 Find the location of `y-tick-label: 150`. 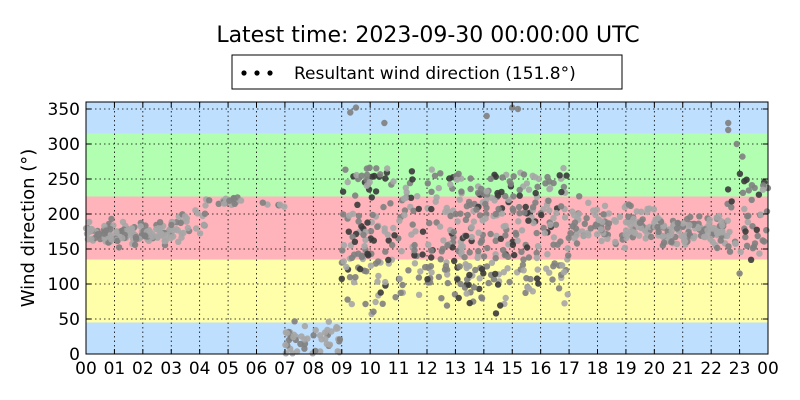

y-tick-label: 150 is located at coordinates (64, 250).